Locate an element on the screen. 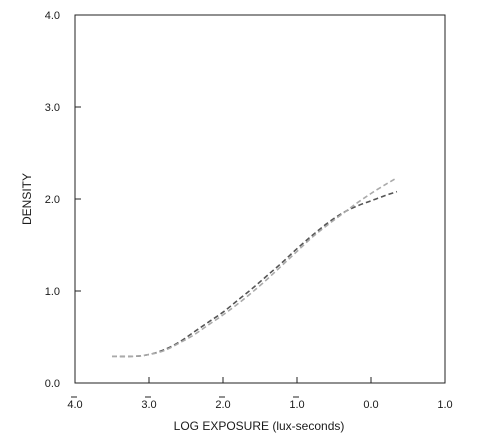  y-tick-label: 2.0 is located at coordinates (52, 200).